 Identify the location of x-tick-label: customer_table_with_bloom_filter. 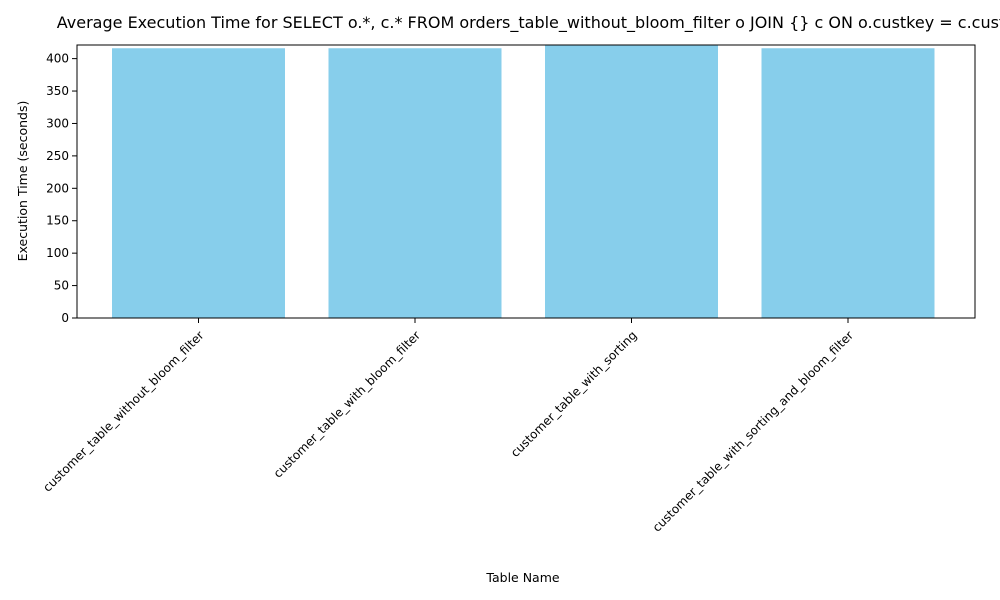
(347, 404).